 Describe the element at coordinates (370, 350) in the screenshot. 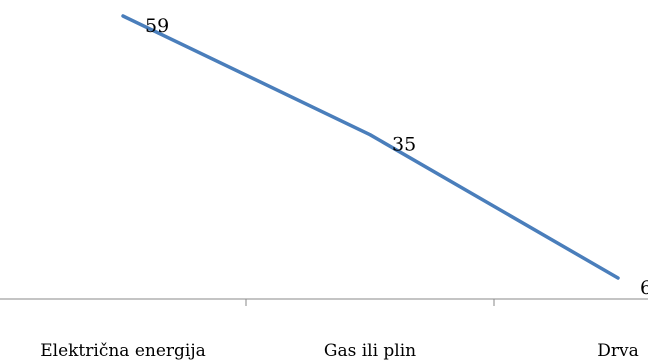

I see `x-tick-label-2: Gas ili plin` at that location.